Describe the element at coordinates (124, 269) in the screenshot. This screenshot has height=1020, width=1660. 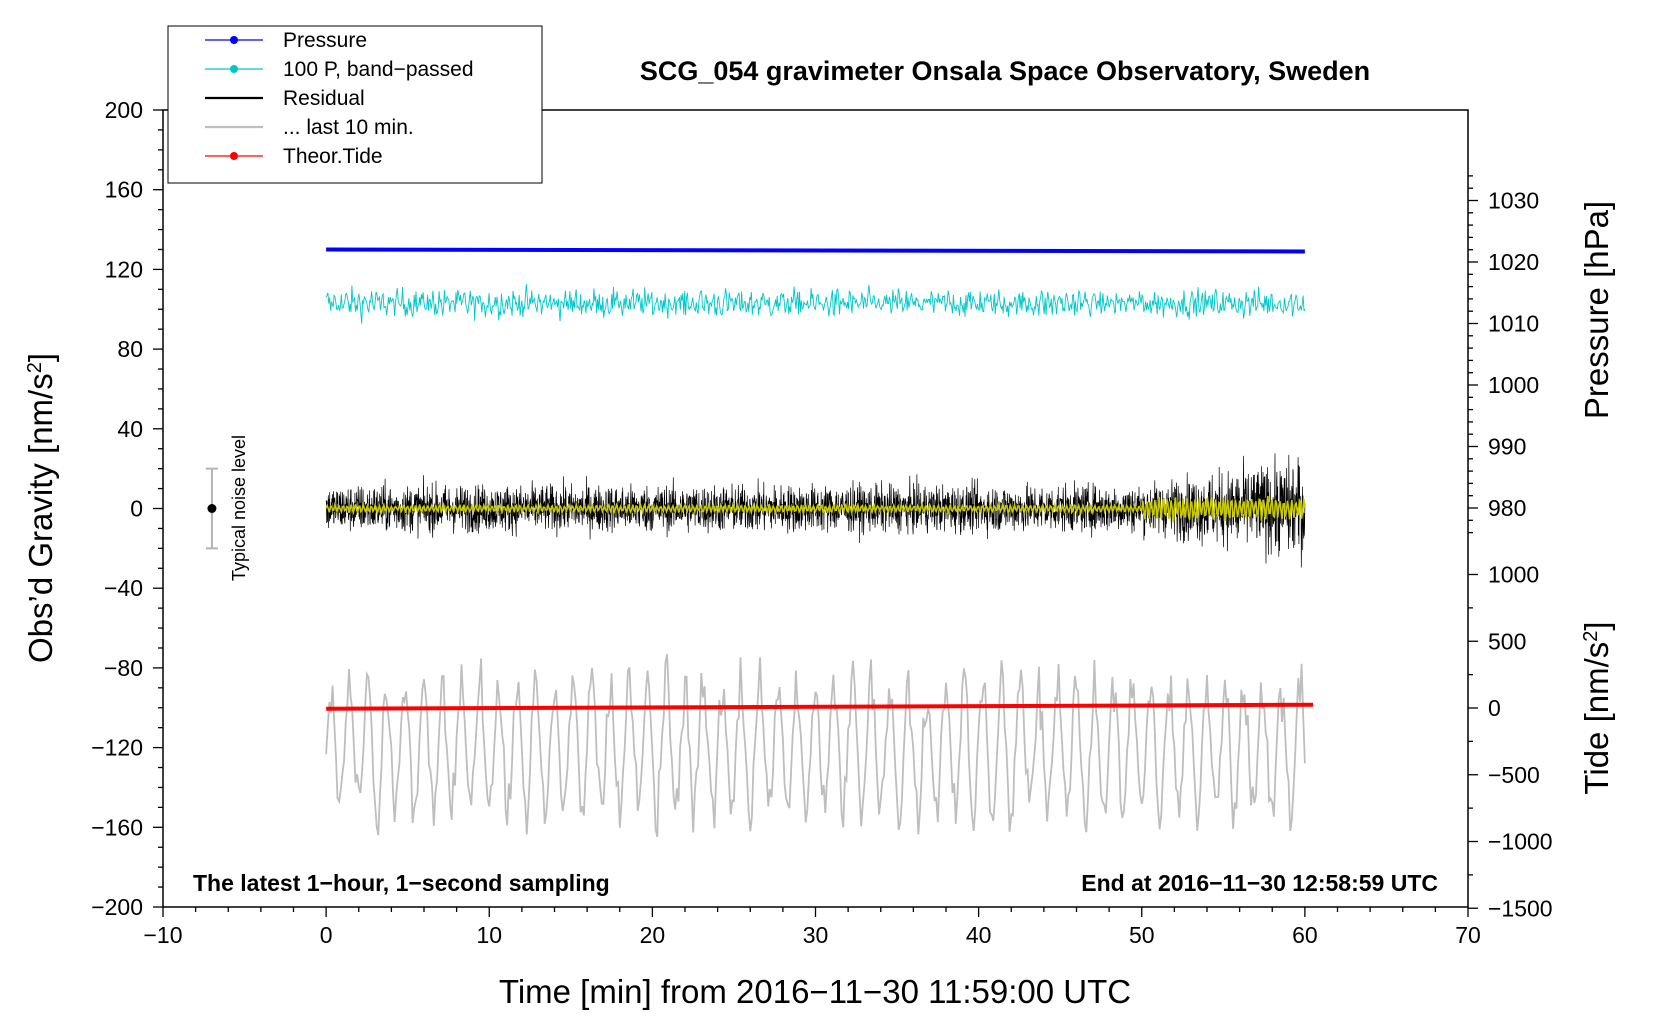
I see `y-tick-label: 120` at that location.